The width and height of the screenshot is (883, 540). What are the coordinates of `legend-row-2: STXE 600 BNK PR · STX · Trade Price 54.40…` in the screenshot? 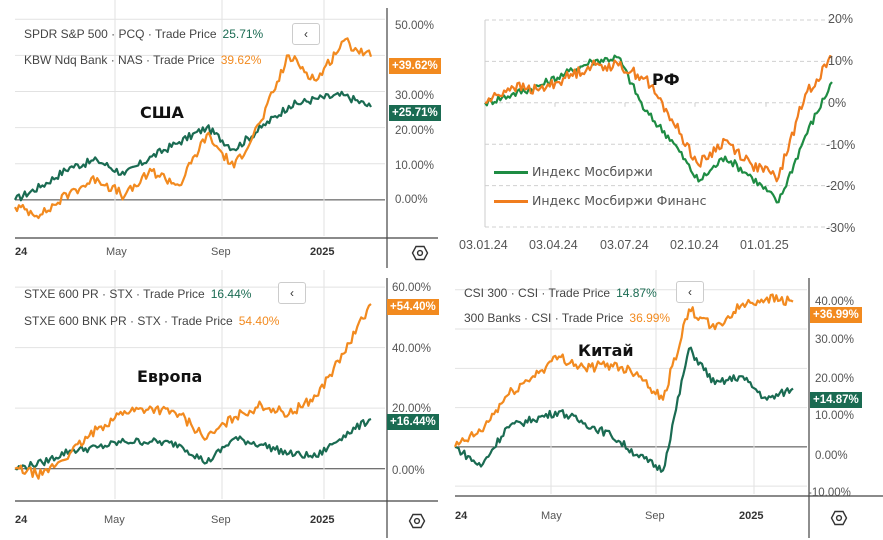 It's located at (151, 321).